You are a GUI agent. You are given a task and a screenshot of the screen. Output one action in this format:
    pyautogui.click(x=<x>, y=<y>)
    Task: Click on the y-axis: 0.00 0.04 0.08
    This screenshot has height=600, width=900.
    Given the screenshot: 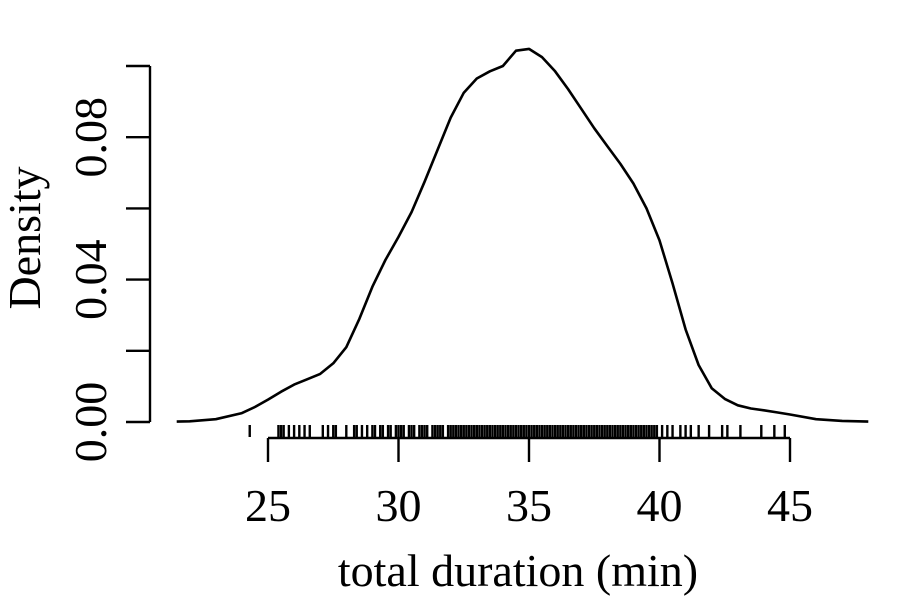 What is the action you would take?
    pyautogui.click(x=108, y=263)
    